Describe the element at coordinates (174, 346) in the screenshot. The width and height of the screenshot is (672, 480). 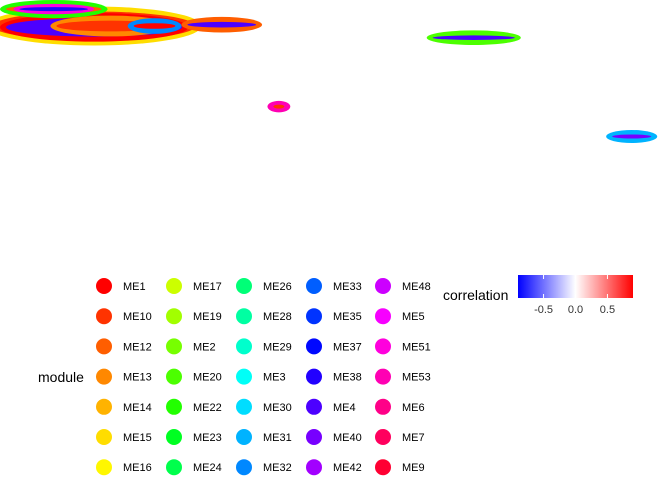
I see `legend-swatch-me2` at that location.